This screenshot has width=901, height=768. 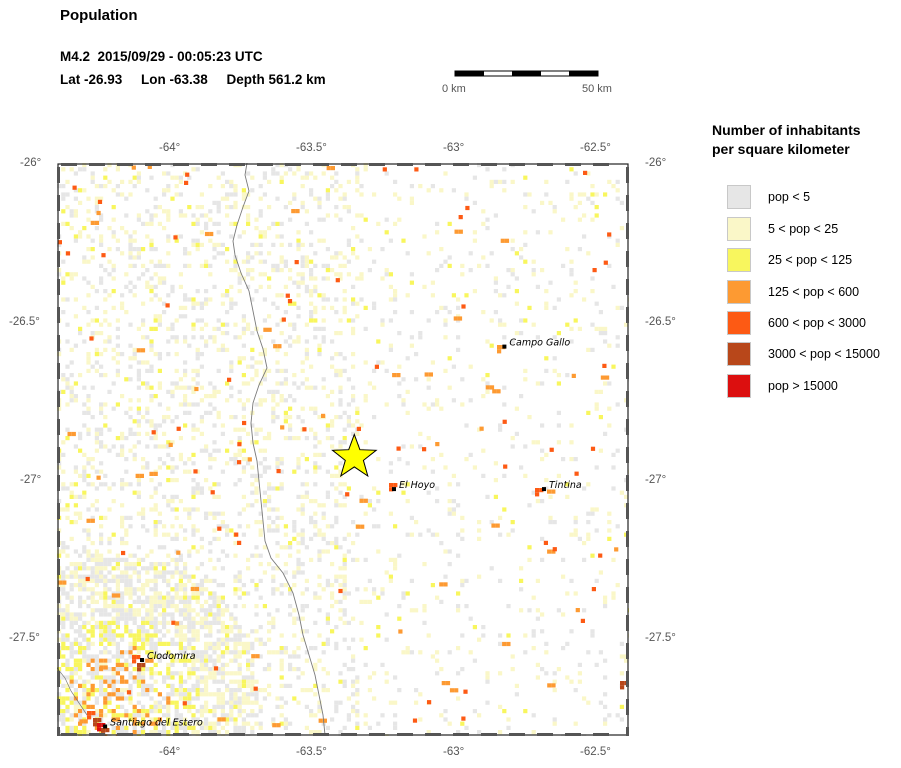 I want to click on road-line, so click(x=72, y=691).